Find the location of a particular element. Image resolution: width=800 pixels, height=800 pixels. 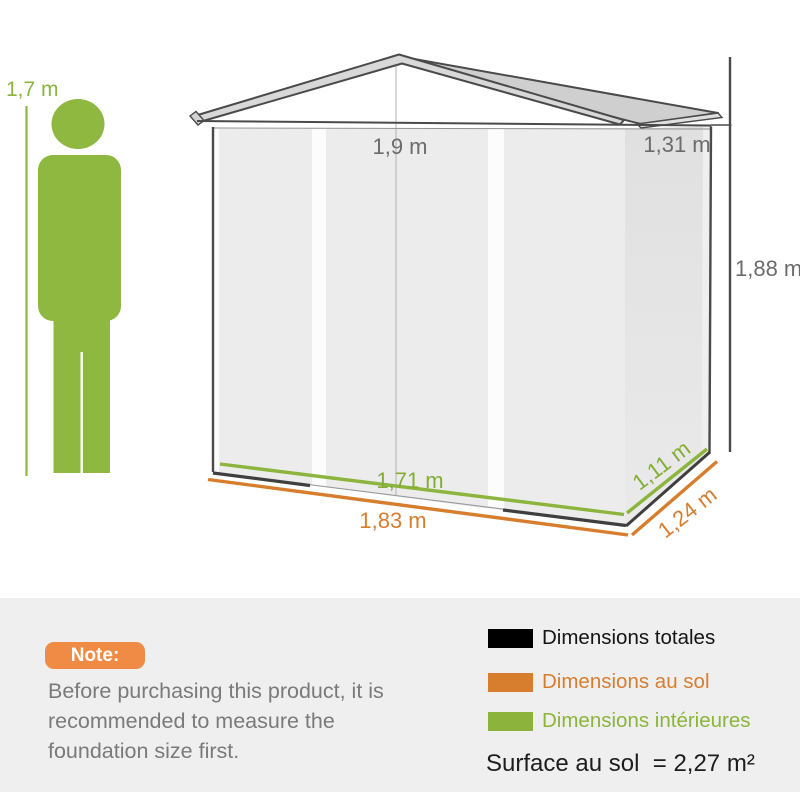

legend-row-interior: Dimensions intérieures is located at coordinates (619, 720).